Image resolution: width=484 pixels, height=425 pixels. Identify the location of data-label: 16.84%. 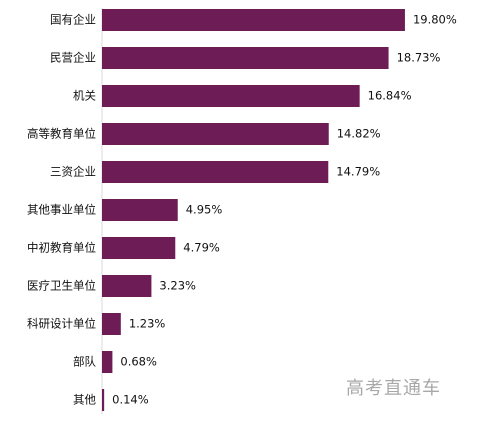
(390, 96).